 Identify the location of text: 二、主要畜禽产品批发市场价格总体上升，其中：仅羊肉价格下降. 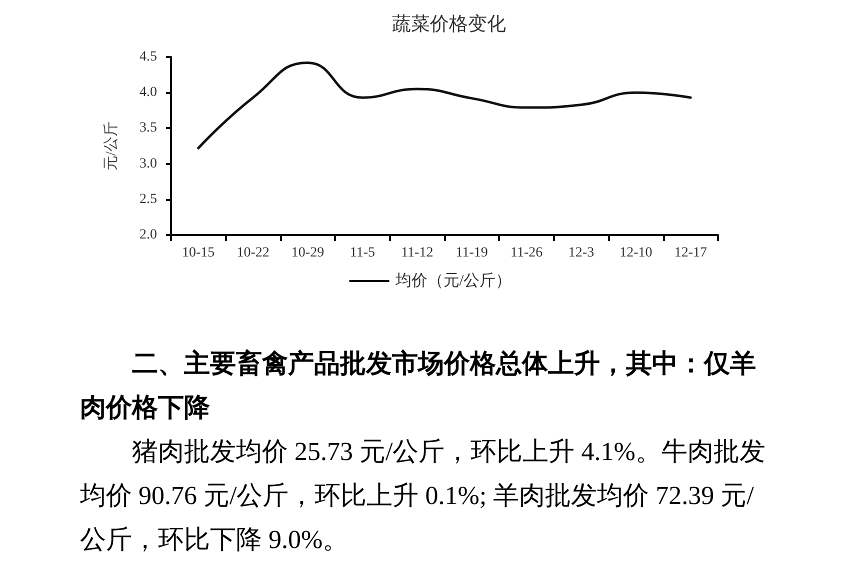
(418, 386).